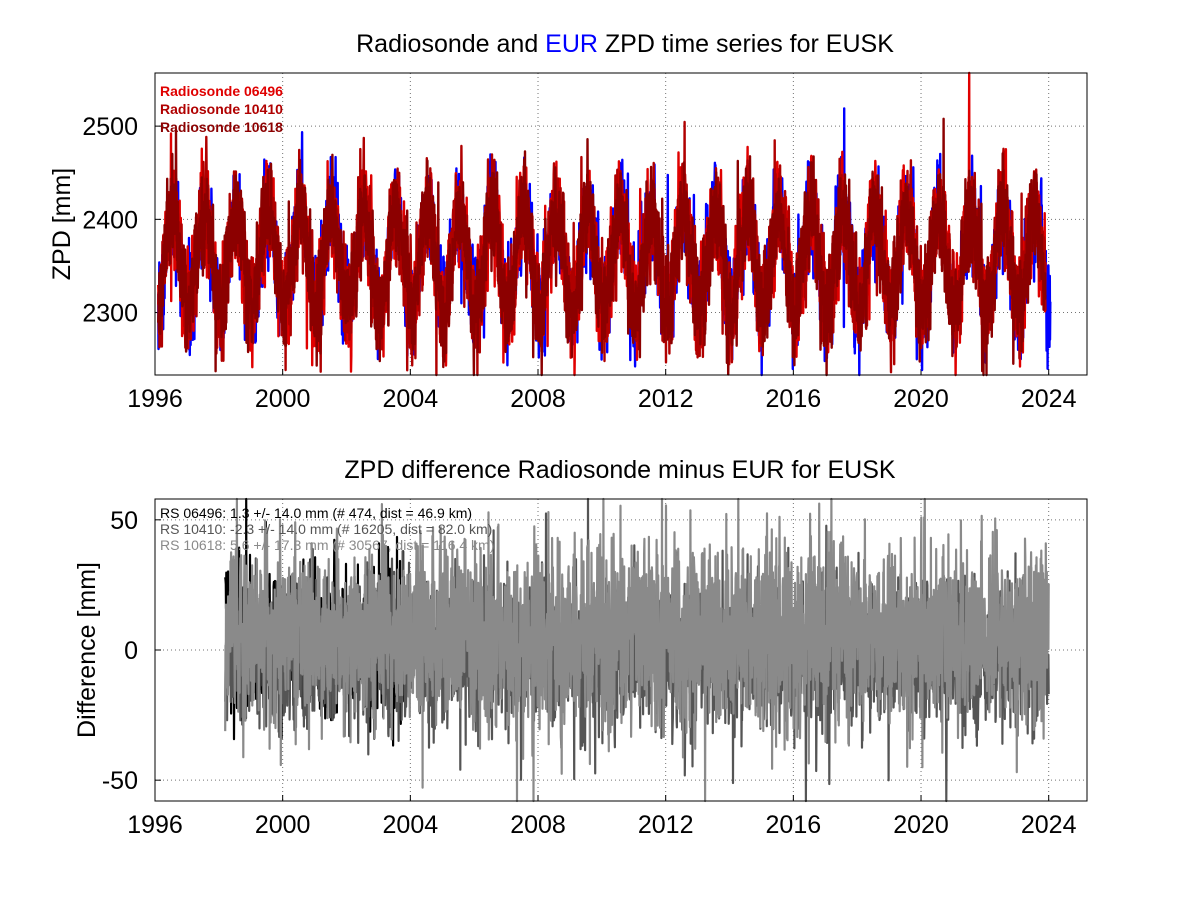  I want to click on zpd-y-axis-label: ZPD [mm], so click(62, 224).